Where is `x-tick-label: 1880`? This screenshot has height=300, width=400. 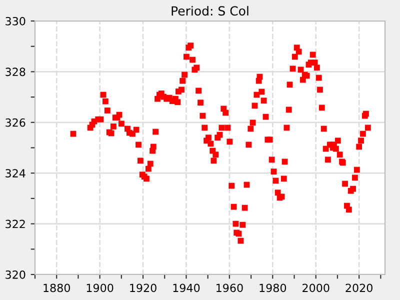 x-tick-label: 1880 is located at coordinates (57, 288).